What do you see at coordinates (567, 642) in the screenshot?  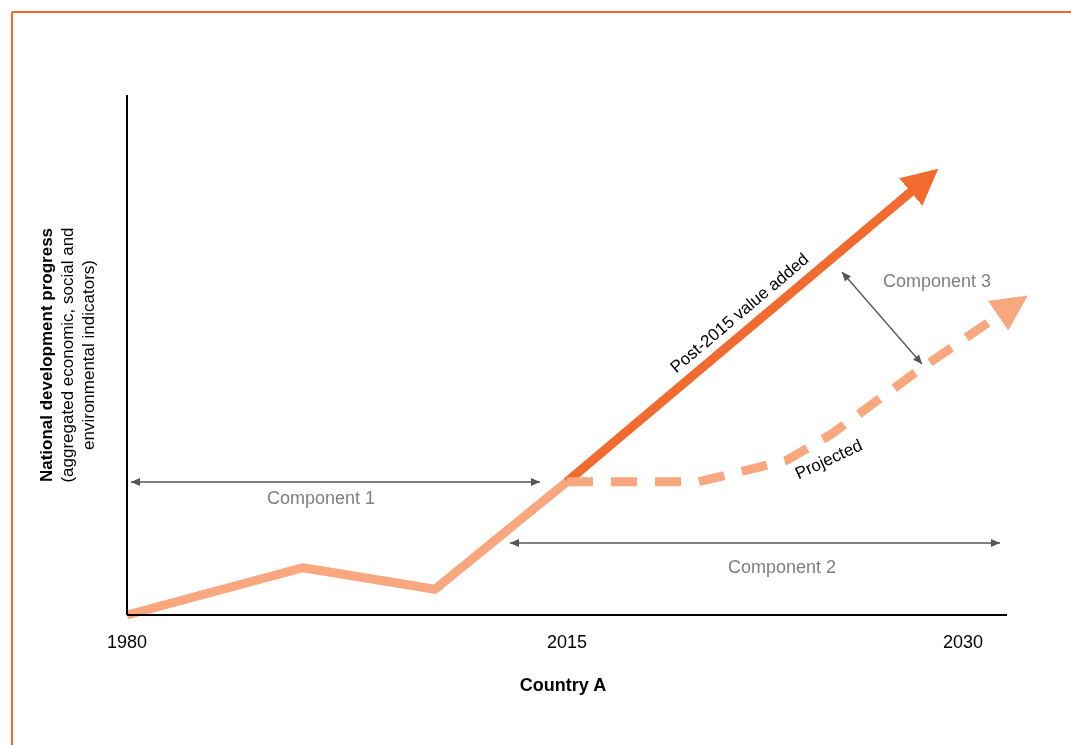 I see `x-tick-label: 2015` at bounding box center [567, 642].